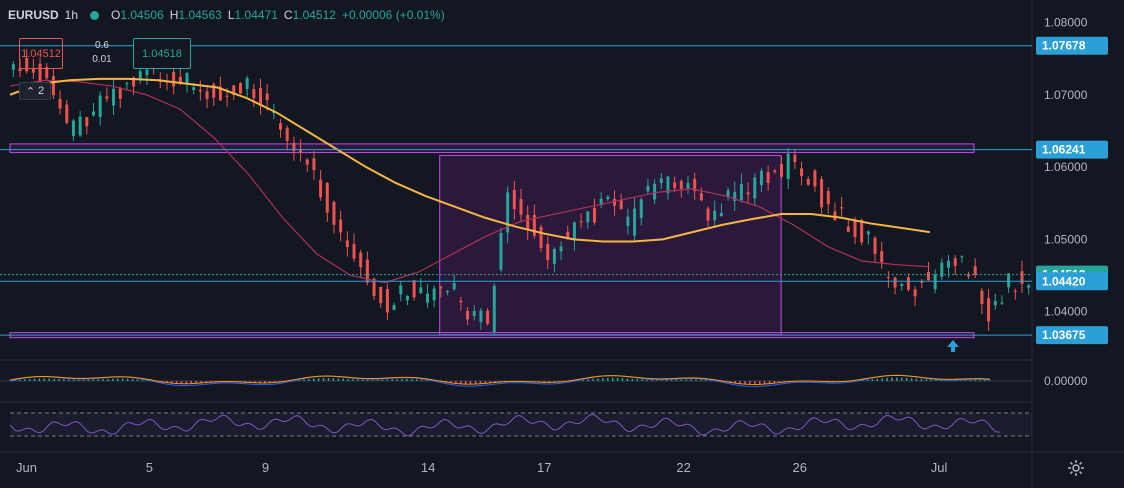 Image resolution: width=1124 pixels, height=488 pixels. I want to click on time-tick-label: 17, so click(544, 467).